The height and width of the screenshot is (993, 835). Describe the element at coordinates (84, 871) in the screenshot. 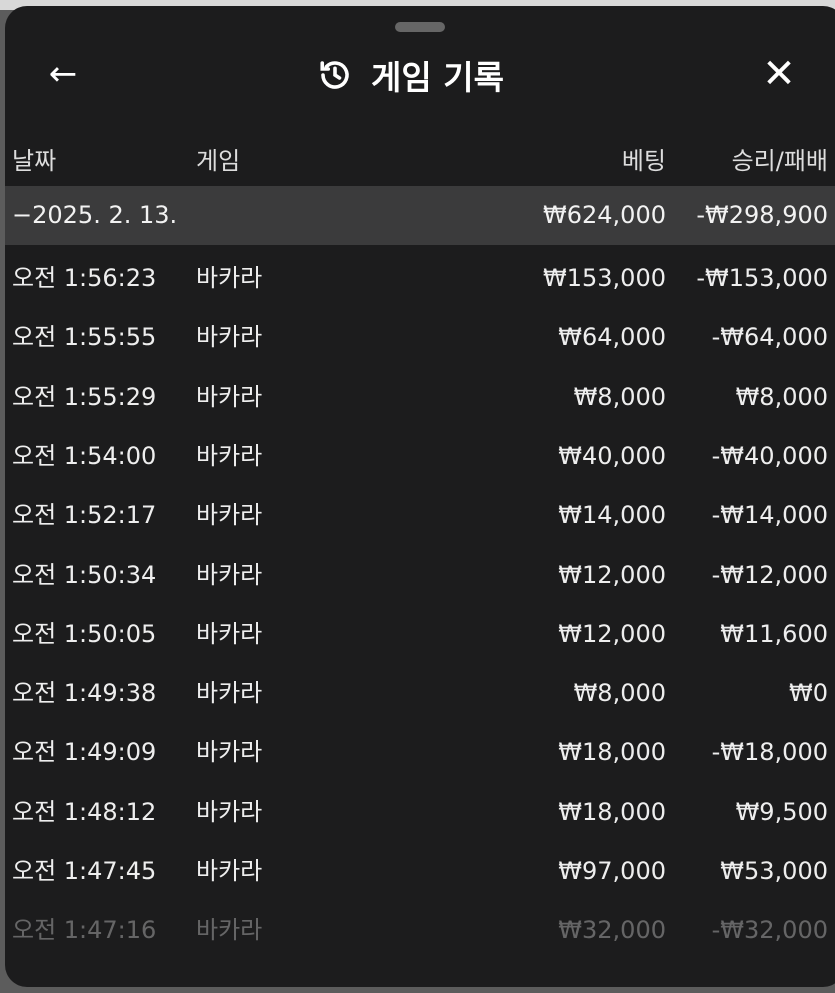

I see `row-time: 오전 1:47:45` at that location.